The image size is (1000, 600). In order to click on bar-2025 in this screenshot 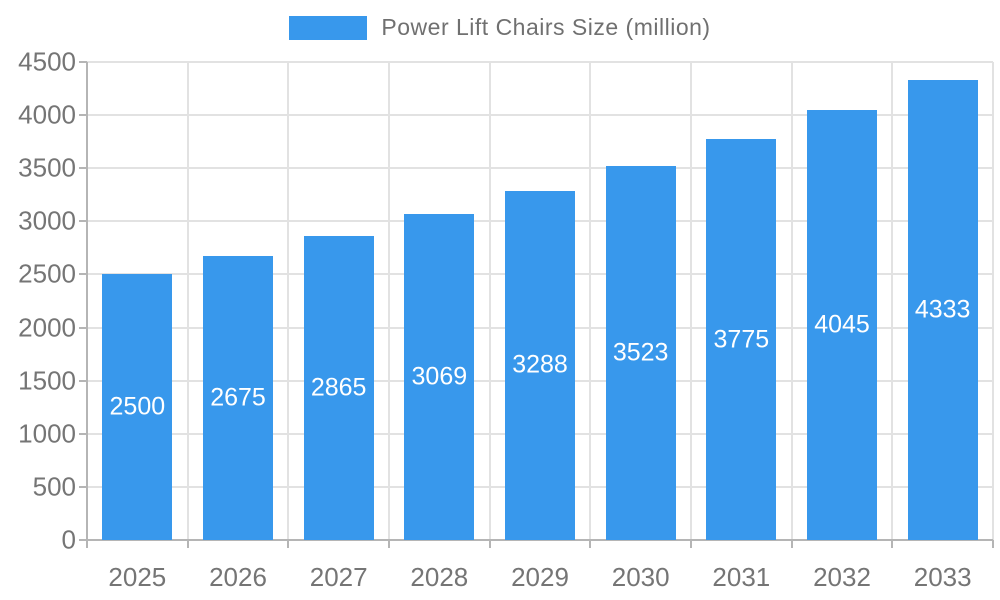, I will do `click(137, 407)`.